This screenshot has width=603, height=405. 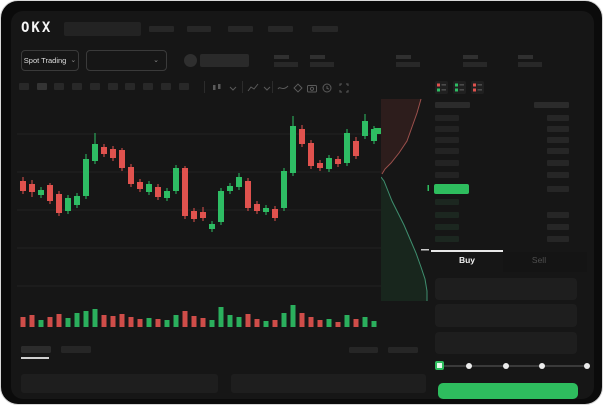 I want to click on candle-type-dropdown-icon, so click(x=217, y=87).